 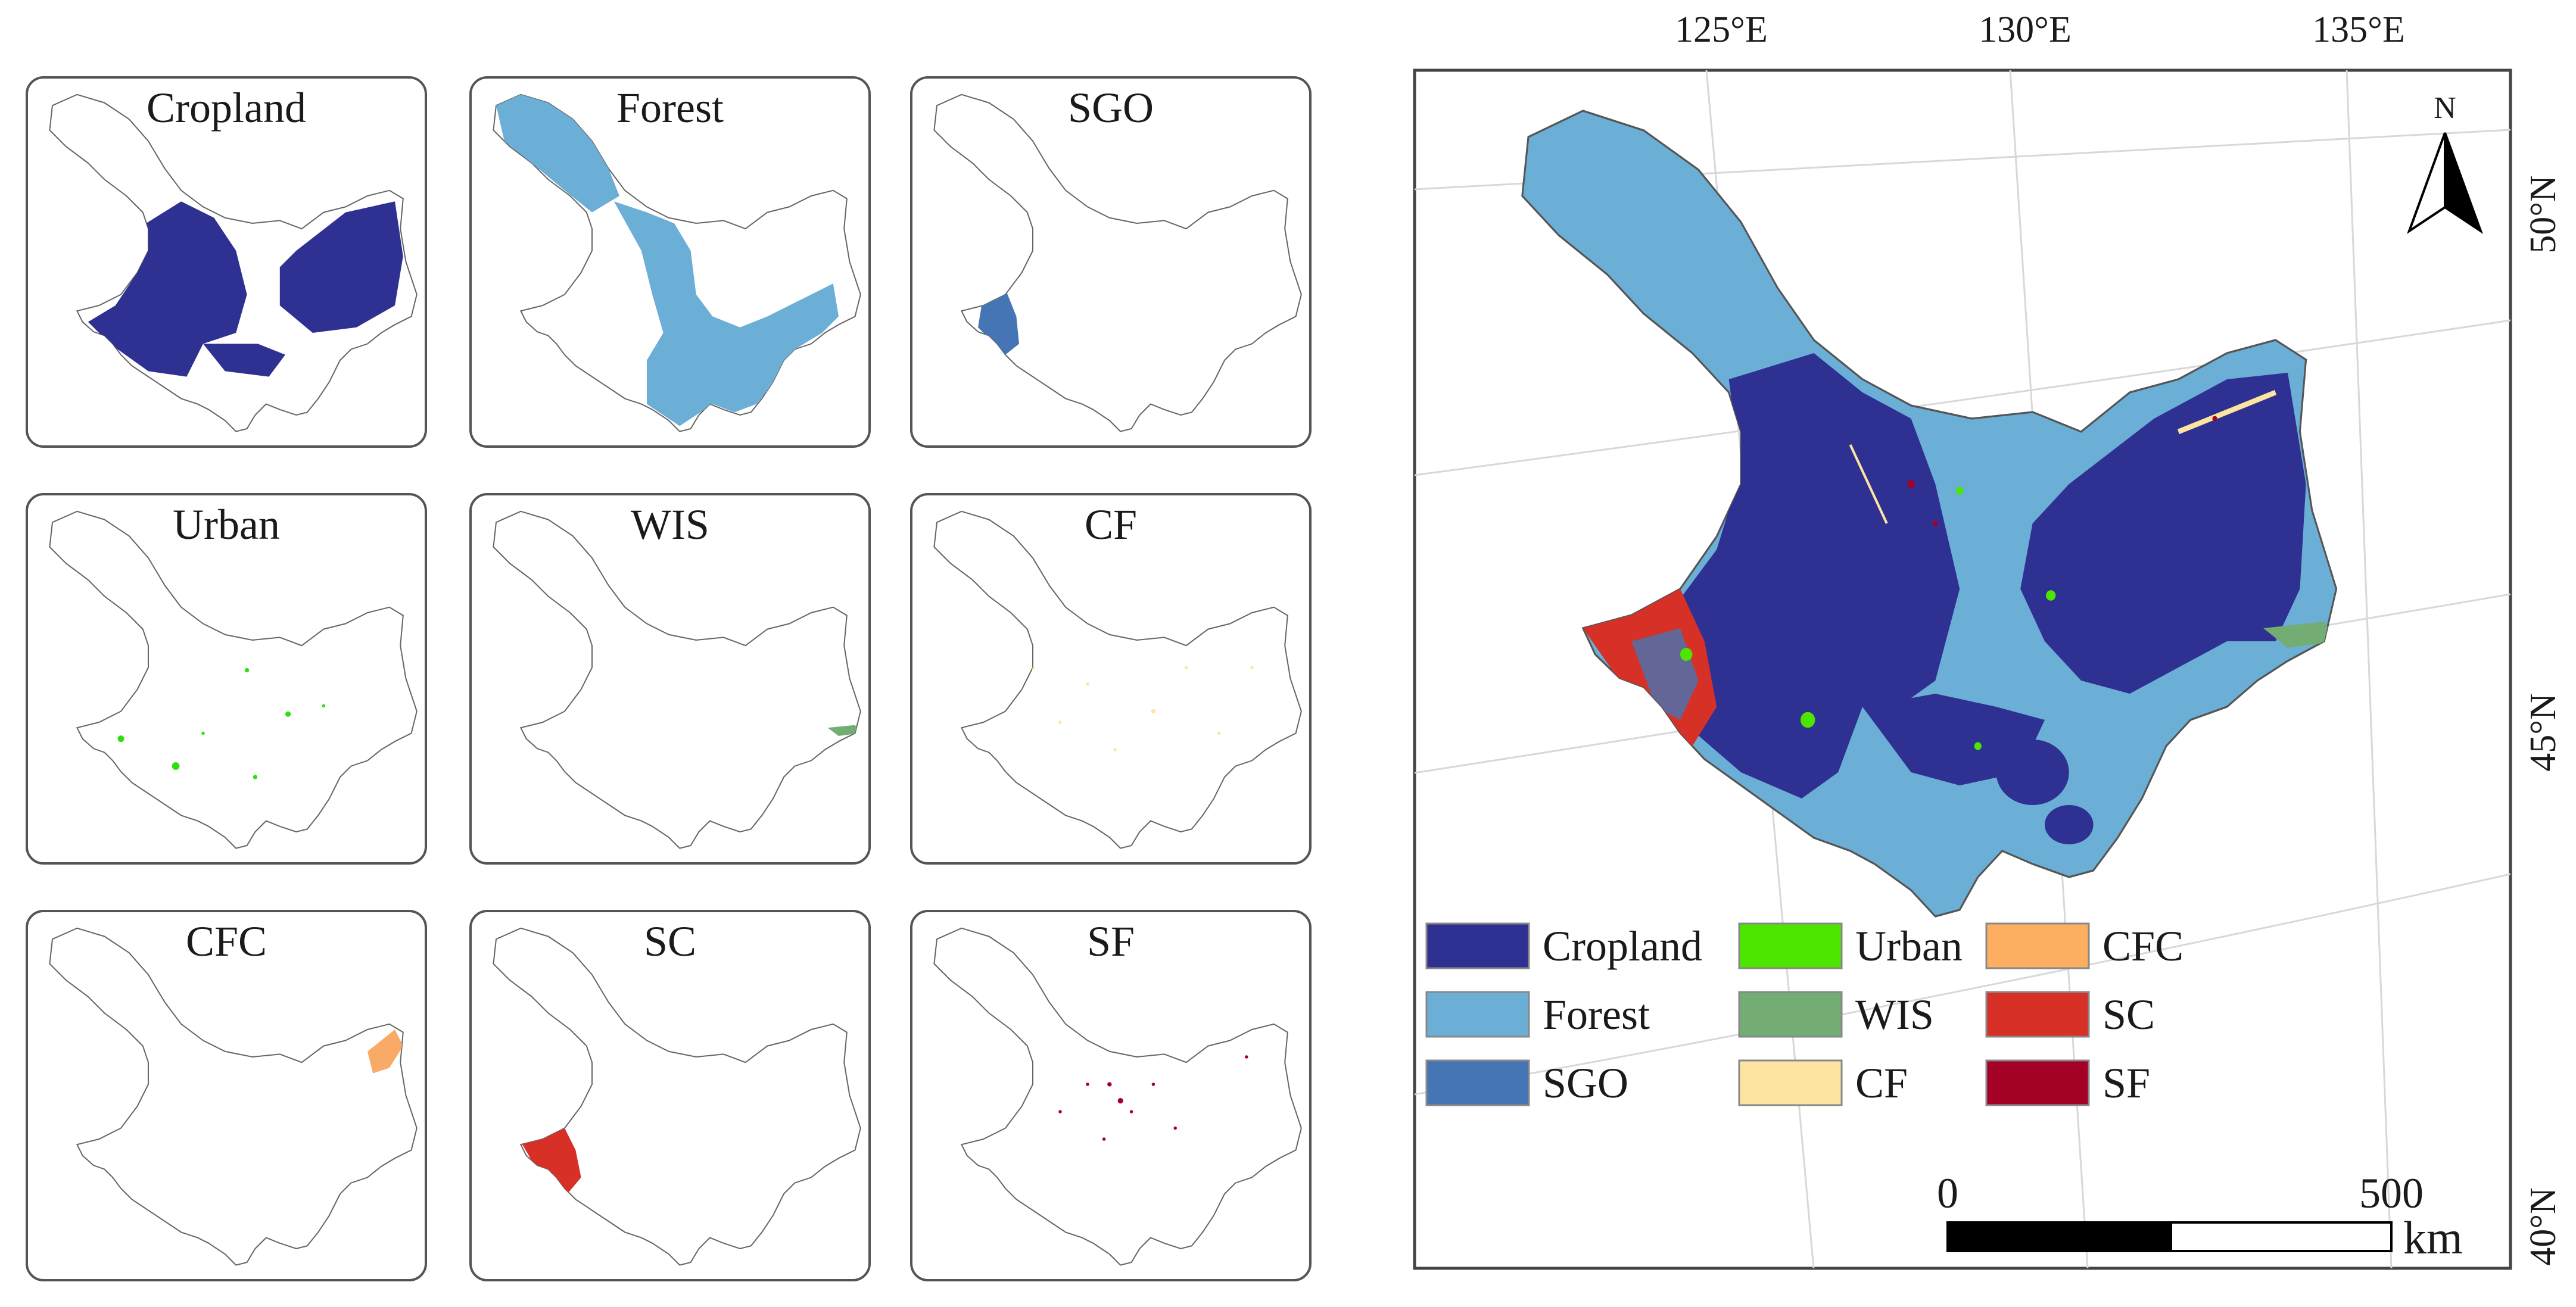 I want to click on small-map-title: WIS, so click(x=670, y=524).